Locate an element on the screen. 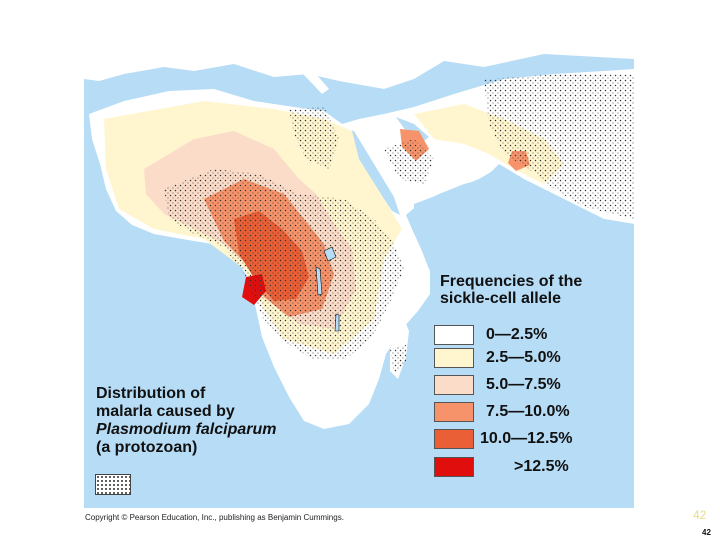 The height and width of the screenshot is (540, 720). distribution-line4: (a protozoan) is located at coordinates (147, 447).